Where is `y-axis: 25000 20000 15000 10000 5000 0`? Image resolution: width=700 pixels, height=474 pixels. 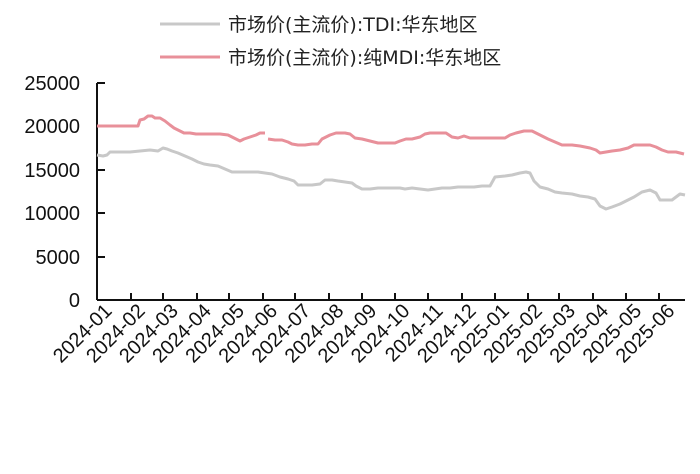
y-axis: 25000 20000 15000 10000 5000 0 is located at coordinates (64, 192).